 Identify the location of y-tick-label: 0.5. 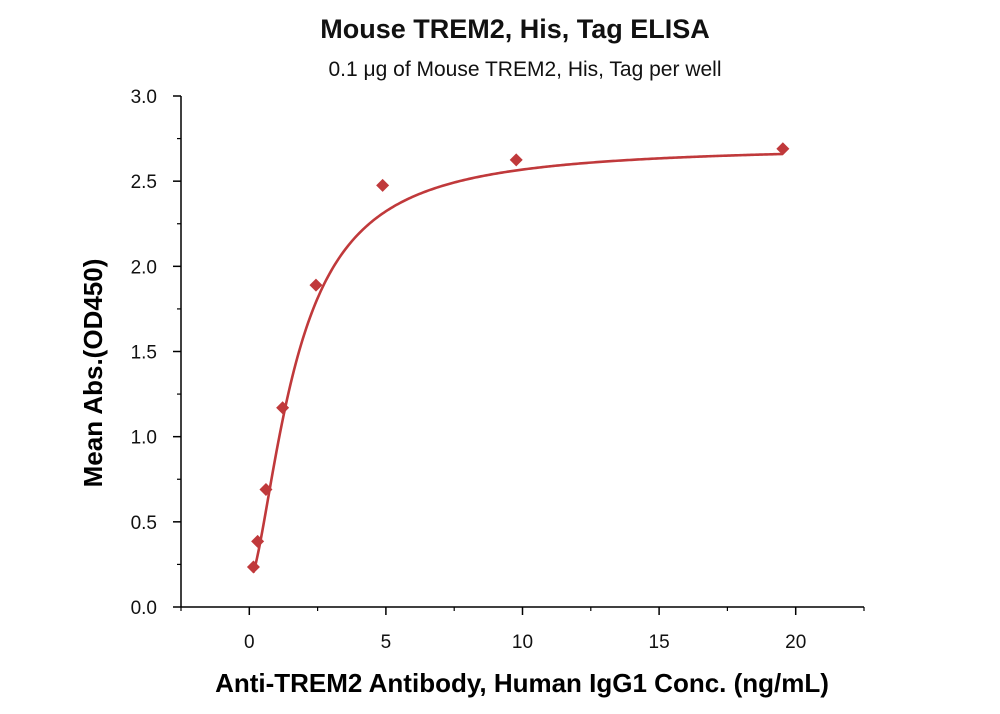
(144, 523).